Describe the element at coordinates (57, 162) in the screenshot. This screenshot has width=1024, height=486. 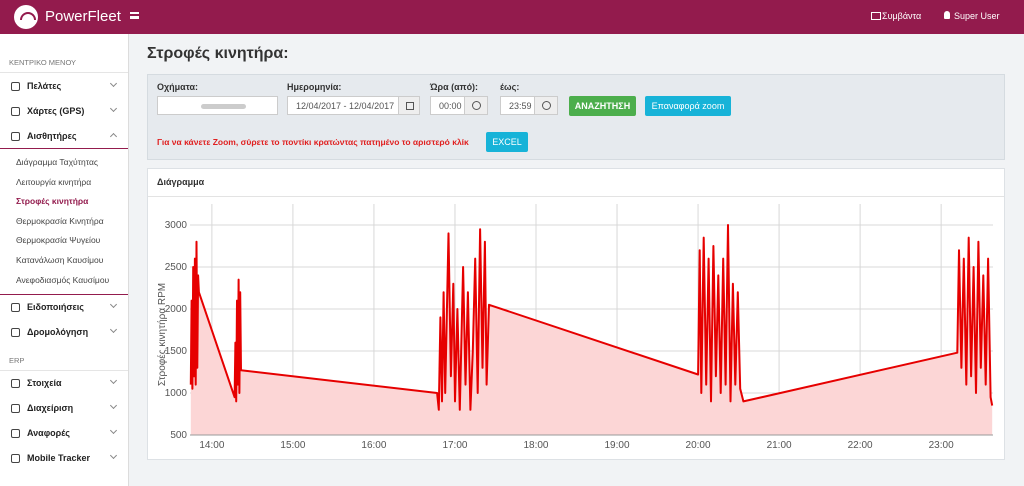
I see `submenu-item: Διάγραμμα Ταχύτητας` at that location.